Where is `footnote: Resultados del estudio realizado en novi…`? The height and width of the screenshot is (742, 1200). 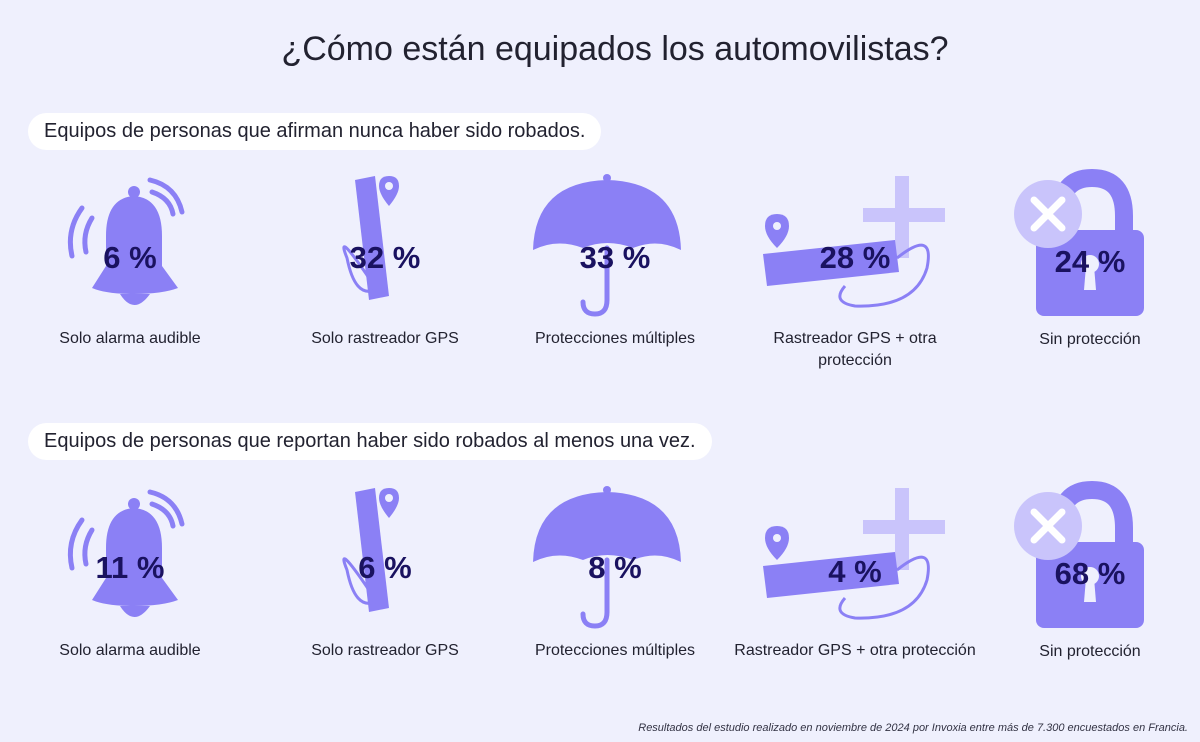 footnote: Resultados del estudio realizado en novi… is located at coordinates (913, 728).